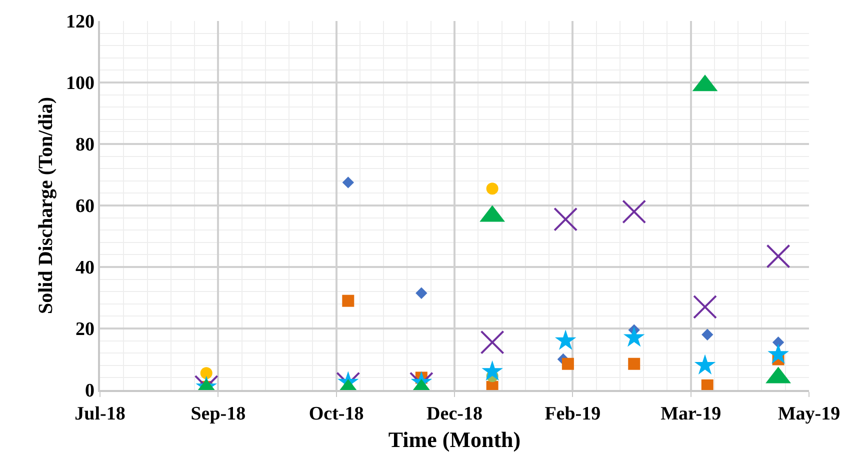 This screenshot has width=852, height=466. What do you see at coordinates (454, 414) in the screenshot?
I see `x-tick-label: Dec-18` at bounding box center [454, 414].